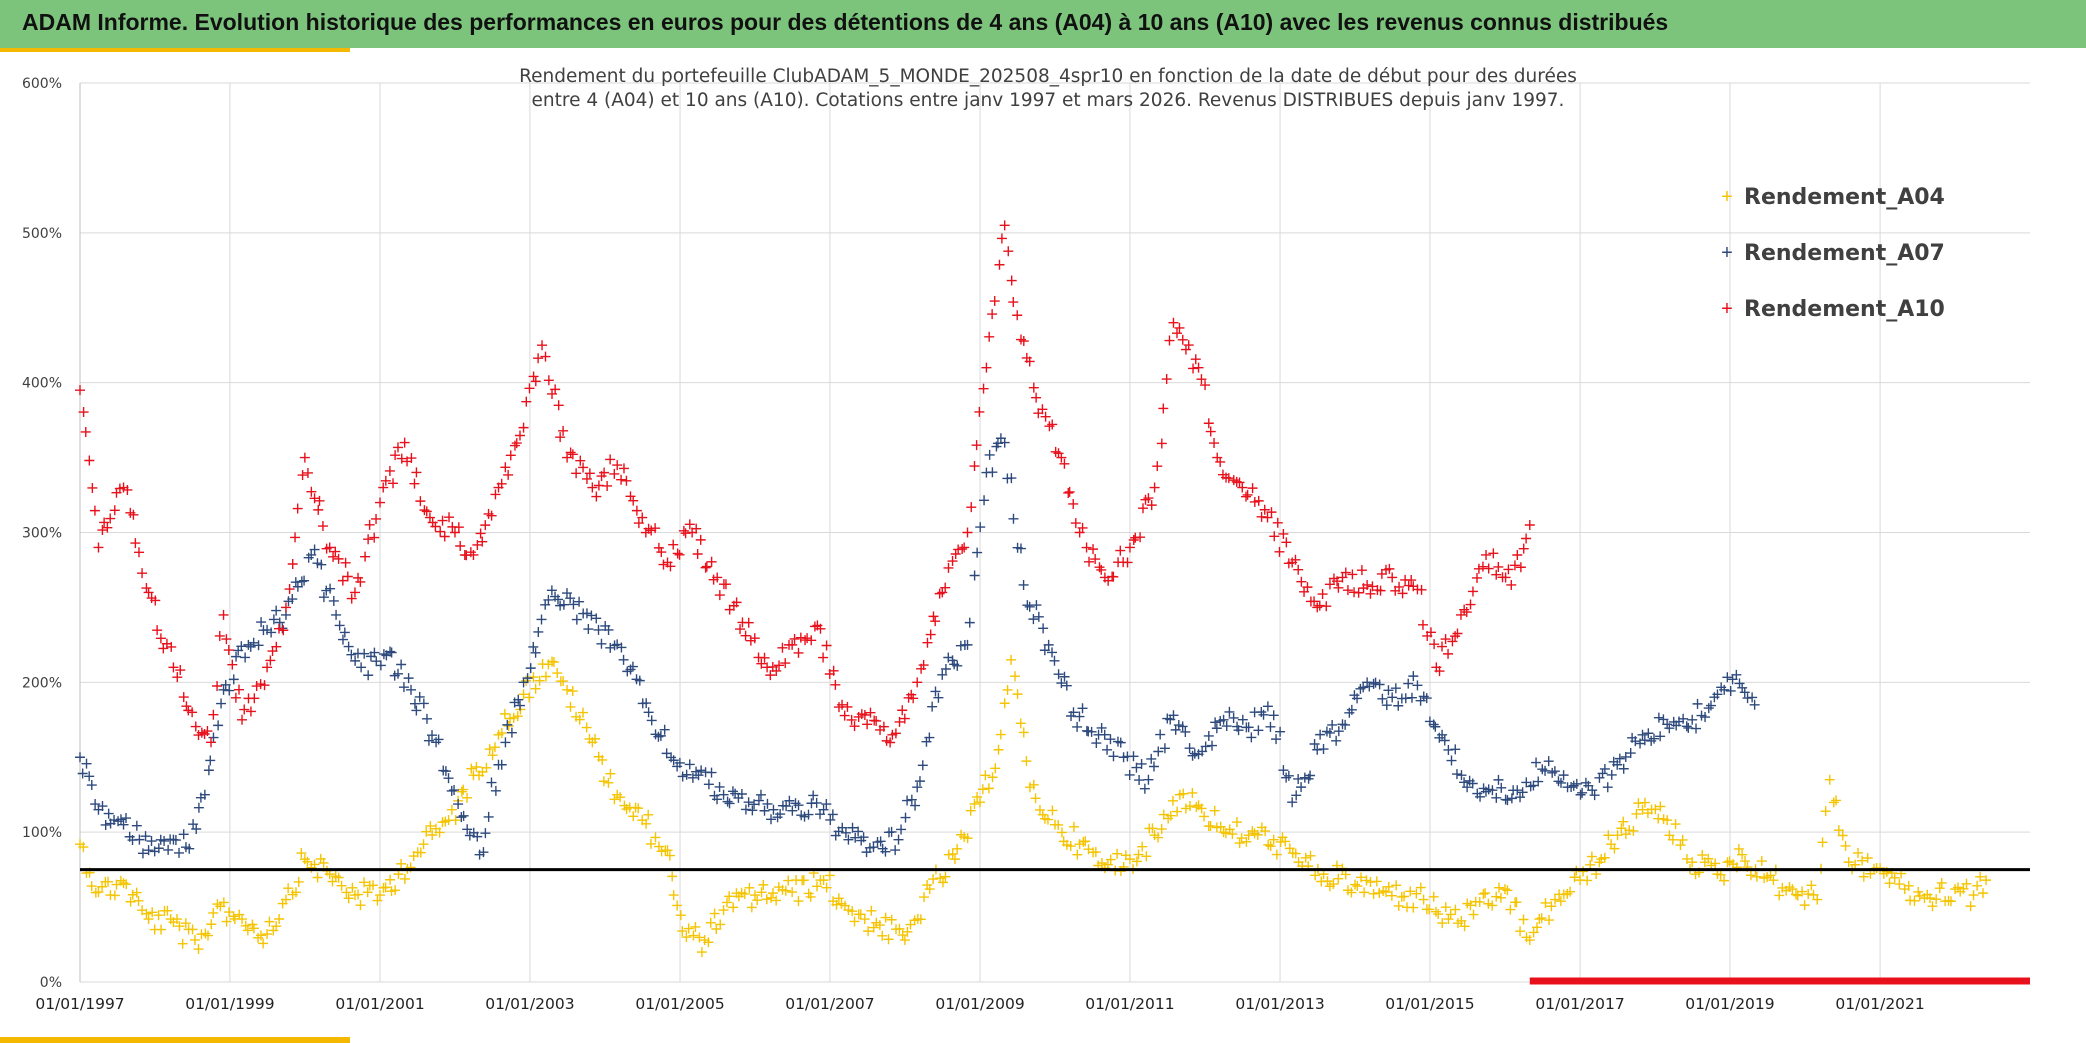  Describe the element at coordinates (1833, 197) in the screenshot. I see `legend-item-a04: + Rendement_A04` at that location.